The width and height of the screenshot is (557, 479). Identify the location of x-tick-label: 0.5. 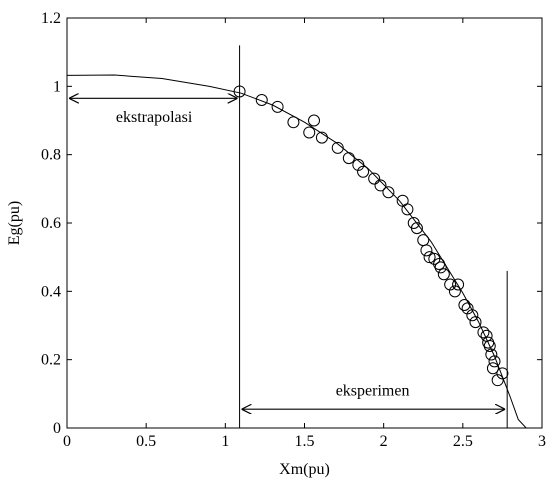
(146, 441).